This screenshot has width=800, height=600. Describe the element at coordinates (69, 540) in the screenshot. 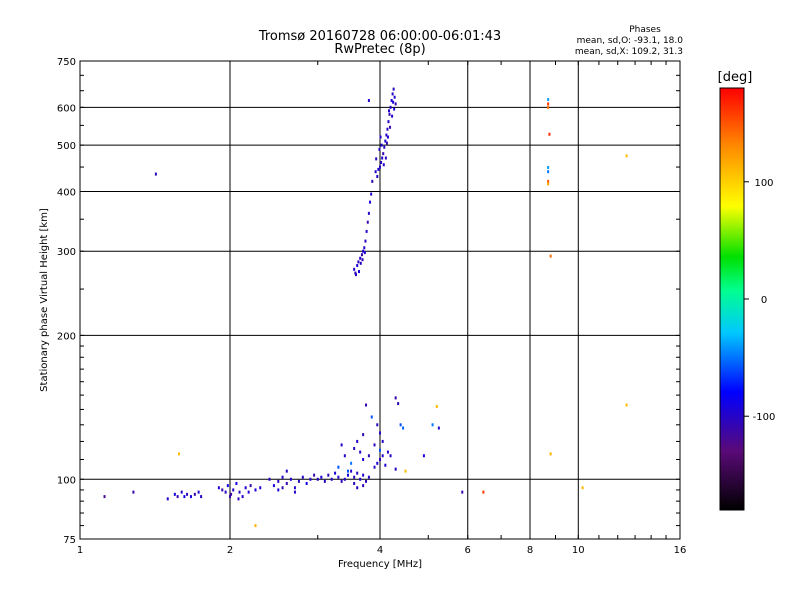

I see `y-tick-label: 75` at that location.